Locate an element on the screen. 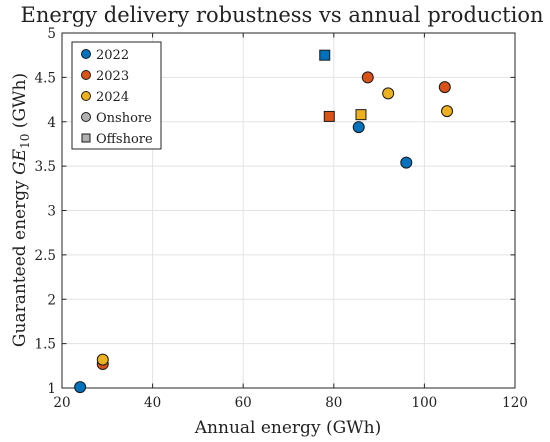 The image size is (550, 442). legend-label-offshore: Offshore is located at coordinates (124, 139).